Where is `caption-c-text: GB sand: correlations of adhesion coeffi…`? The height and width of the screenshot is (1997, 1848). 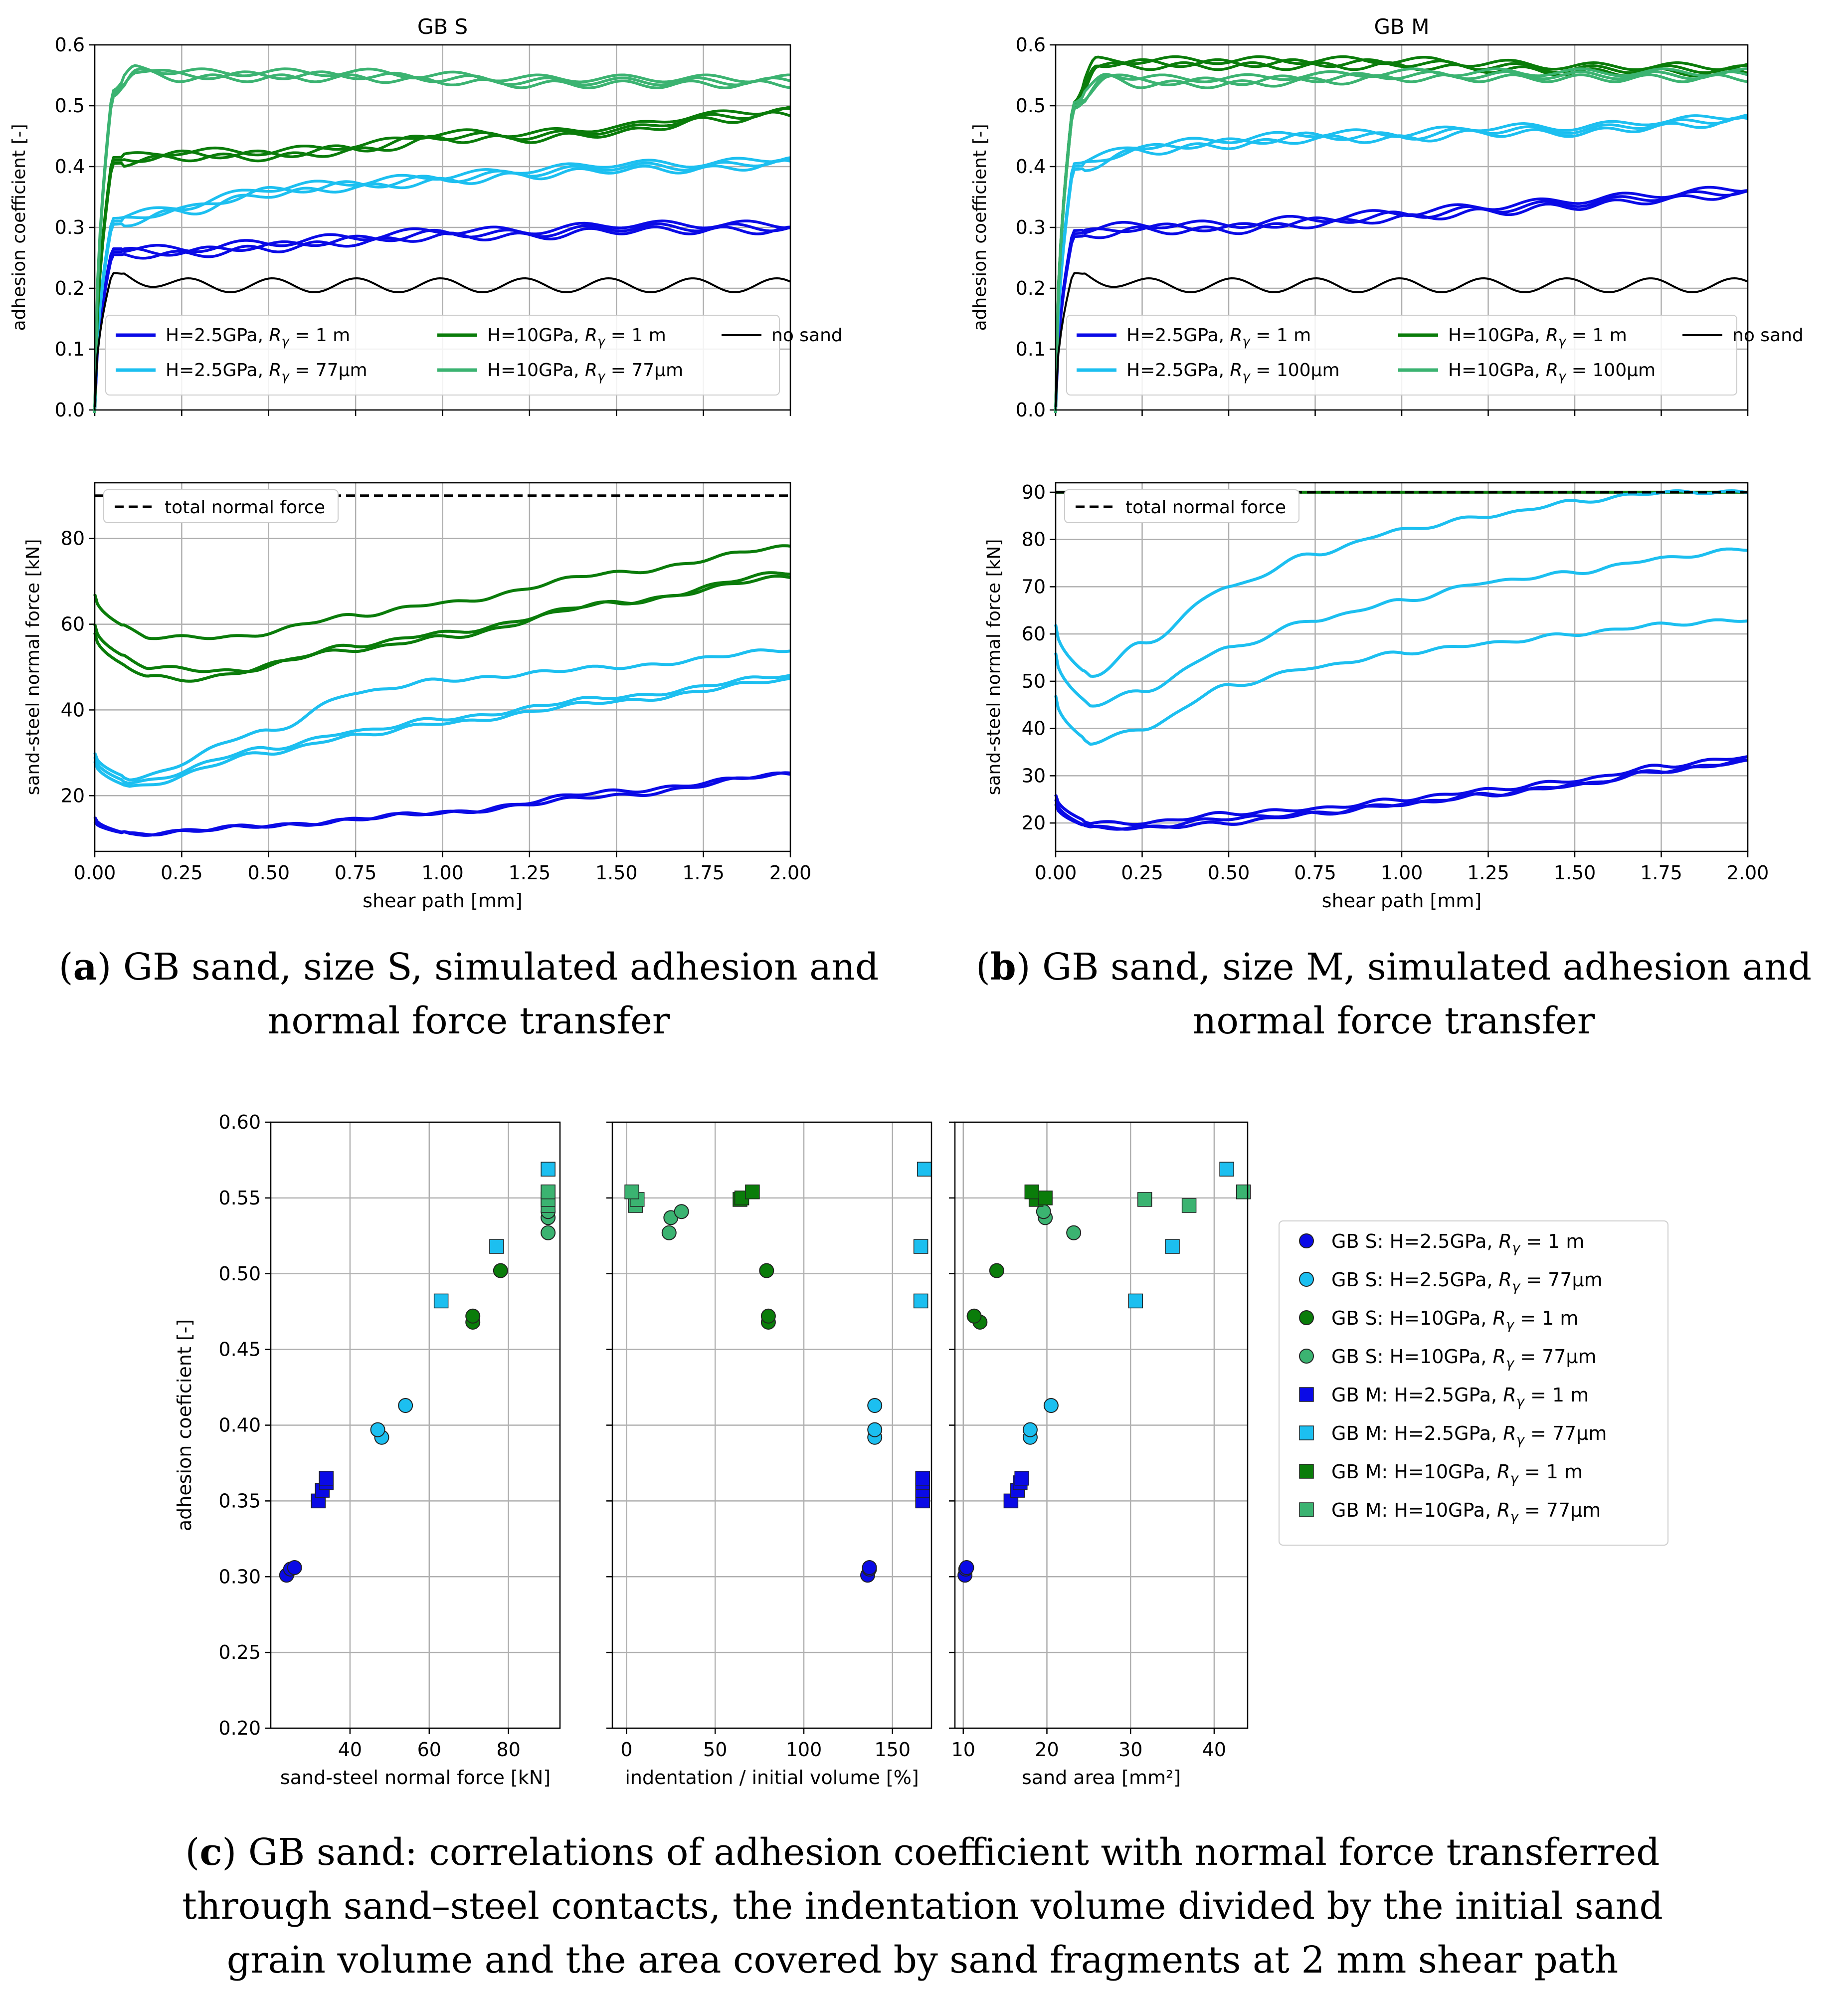
caption-c-text: GB sand: correlations of adhesion coeffi… is located at coordinates (922, 1906).